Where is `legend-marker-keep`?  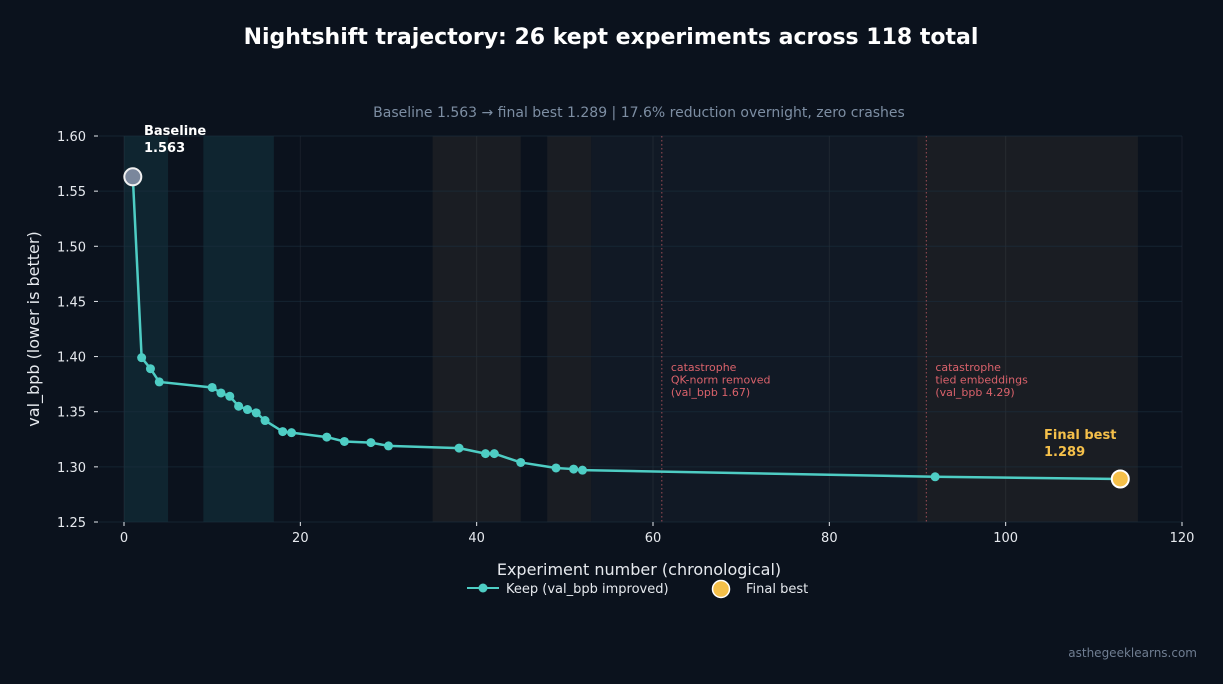 legend-marker-keep is located at coordinates (483, 588).